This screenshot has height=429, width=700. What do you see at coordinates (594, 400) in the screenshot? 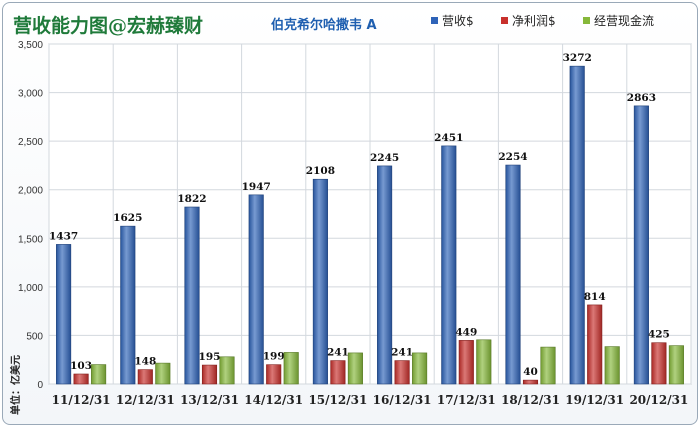
I see `x-tick-label: 19/12/31` at bounding box center [594, 400].